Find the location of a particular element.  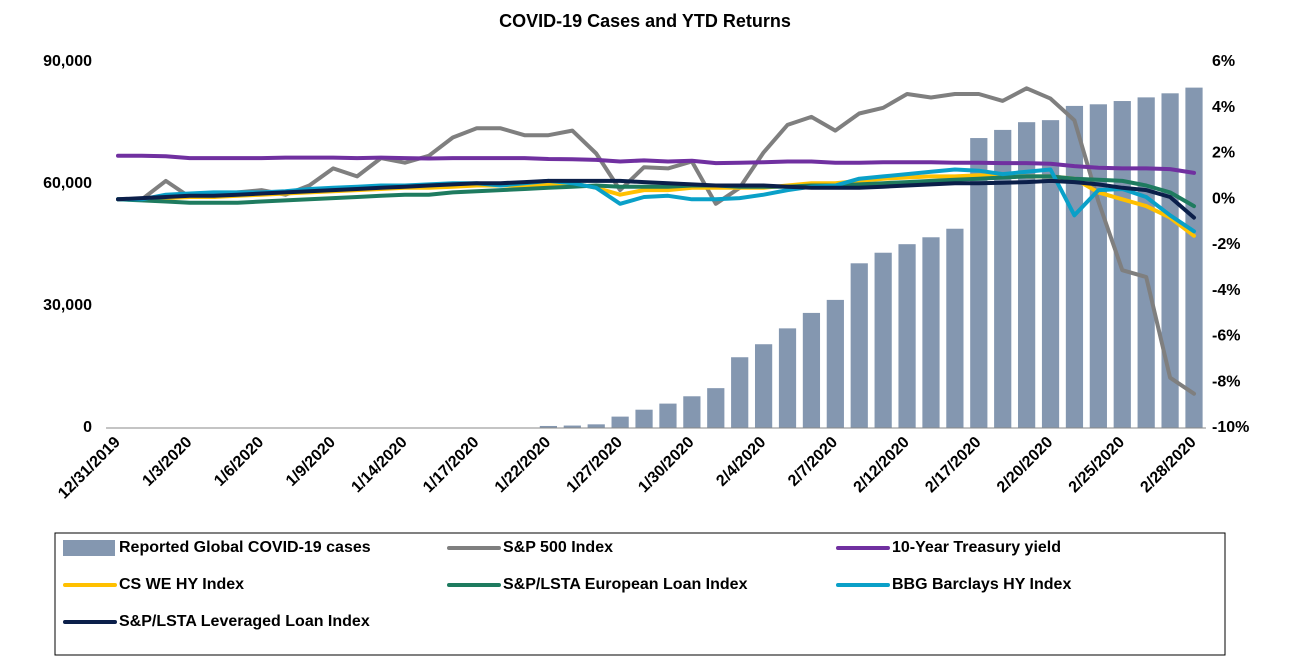

y2-tick-label: -10% is located at coordinates (1230, 427).